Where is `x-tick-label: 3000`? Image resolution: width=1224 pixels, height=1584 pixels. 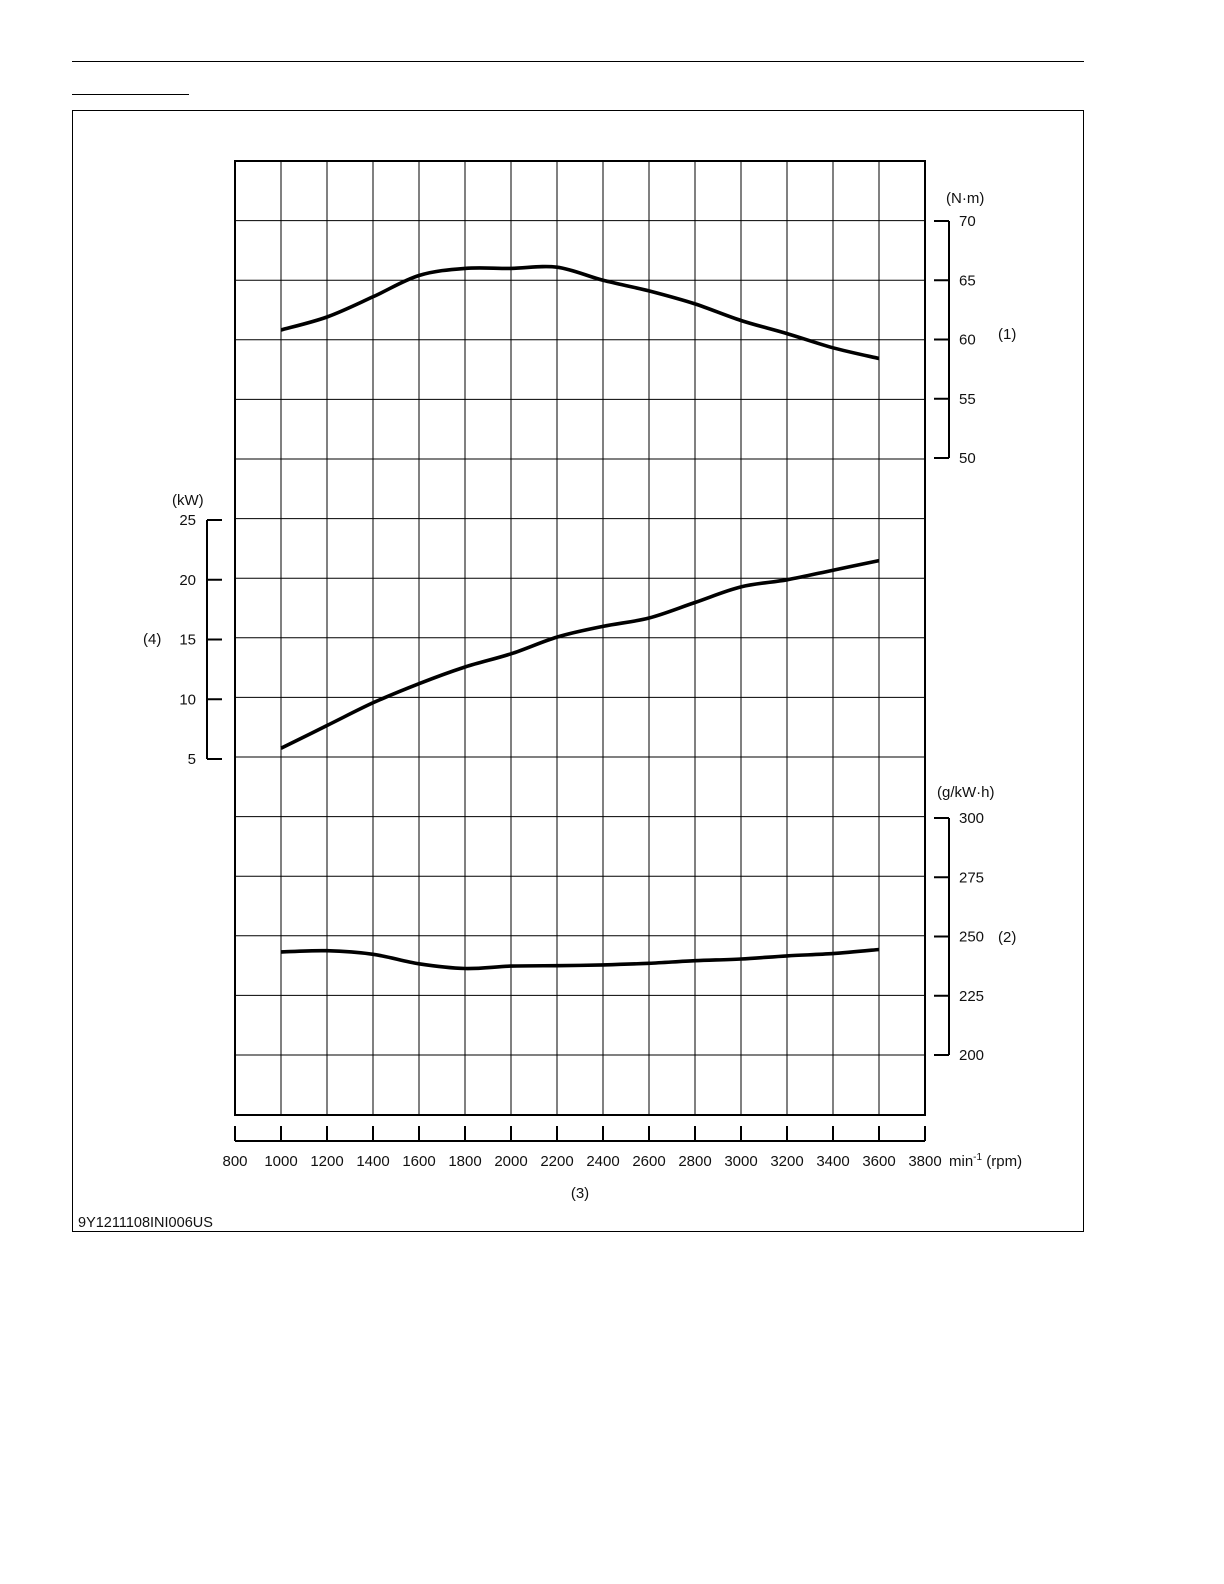
x-tick-label: 3000 is located at coordinates (740, 1161).